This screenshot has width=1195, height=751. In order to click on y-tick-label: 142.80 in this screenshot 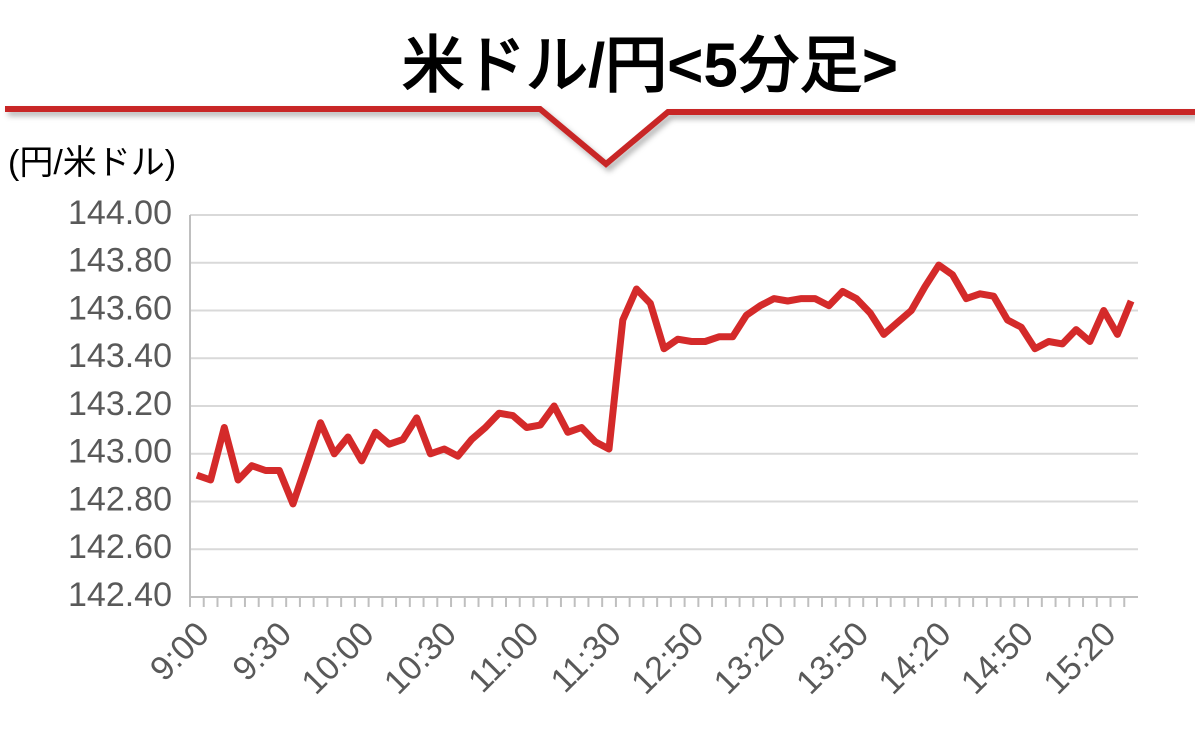, I will do `click(120, 499)`.